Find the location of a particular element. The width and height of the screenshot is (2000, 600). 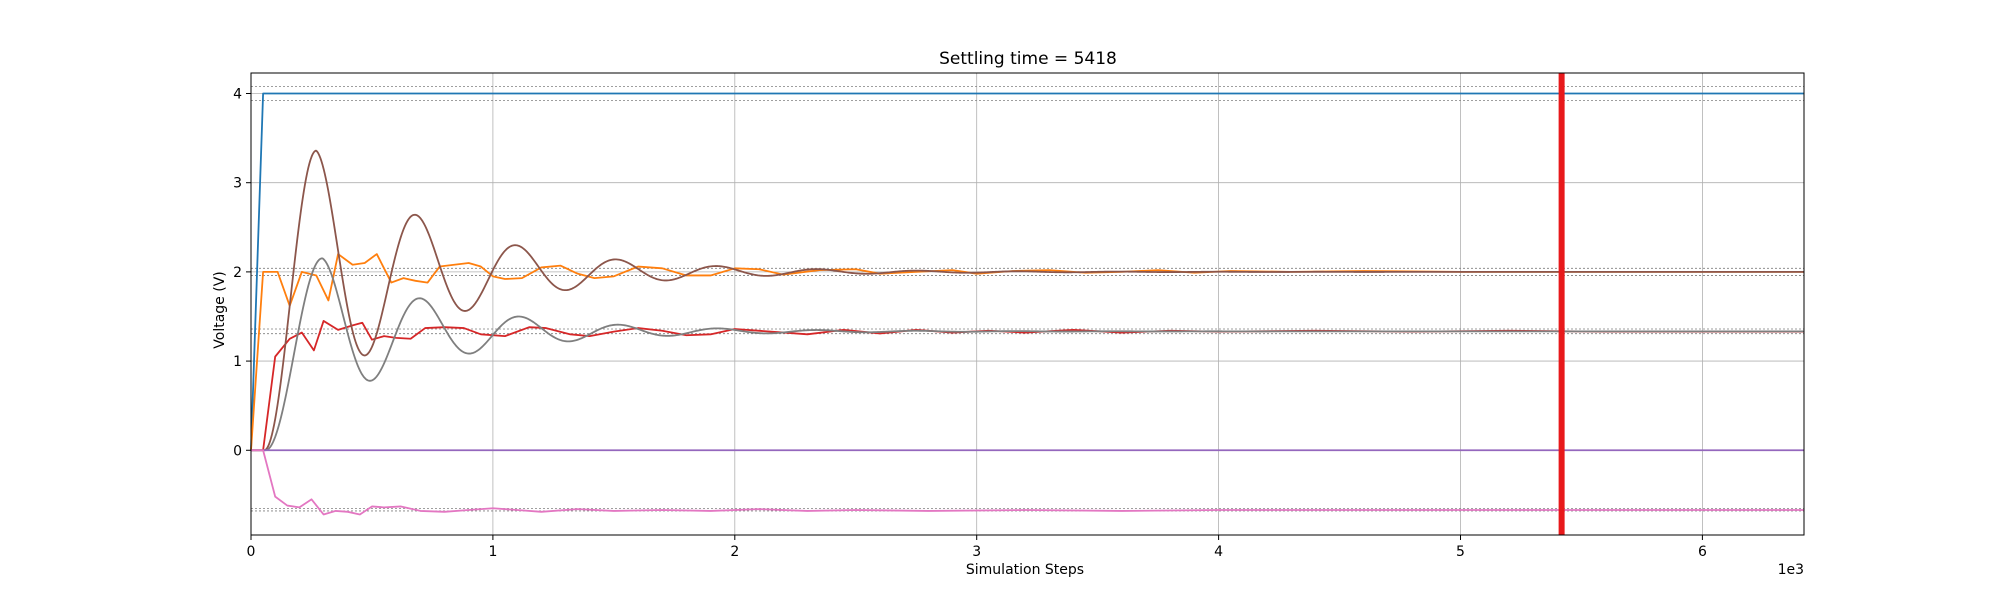

x-tick-label: 6 is located at coordinates (1702, 552).